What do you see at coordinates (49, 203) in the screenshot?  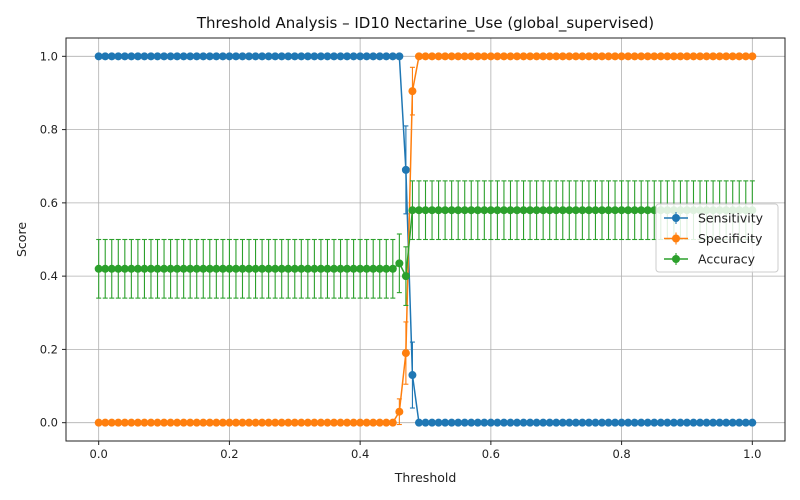 I see `y-tick-label: 0.6` at bounding box center [49, 203].